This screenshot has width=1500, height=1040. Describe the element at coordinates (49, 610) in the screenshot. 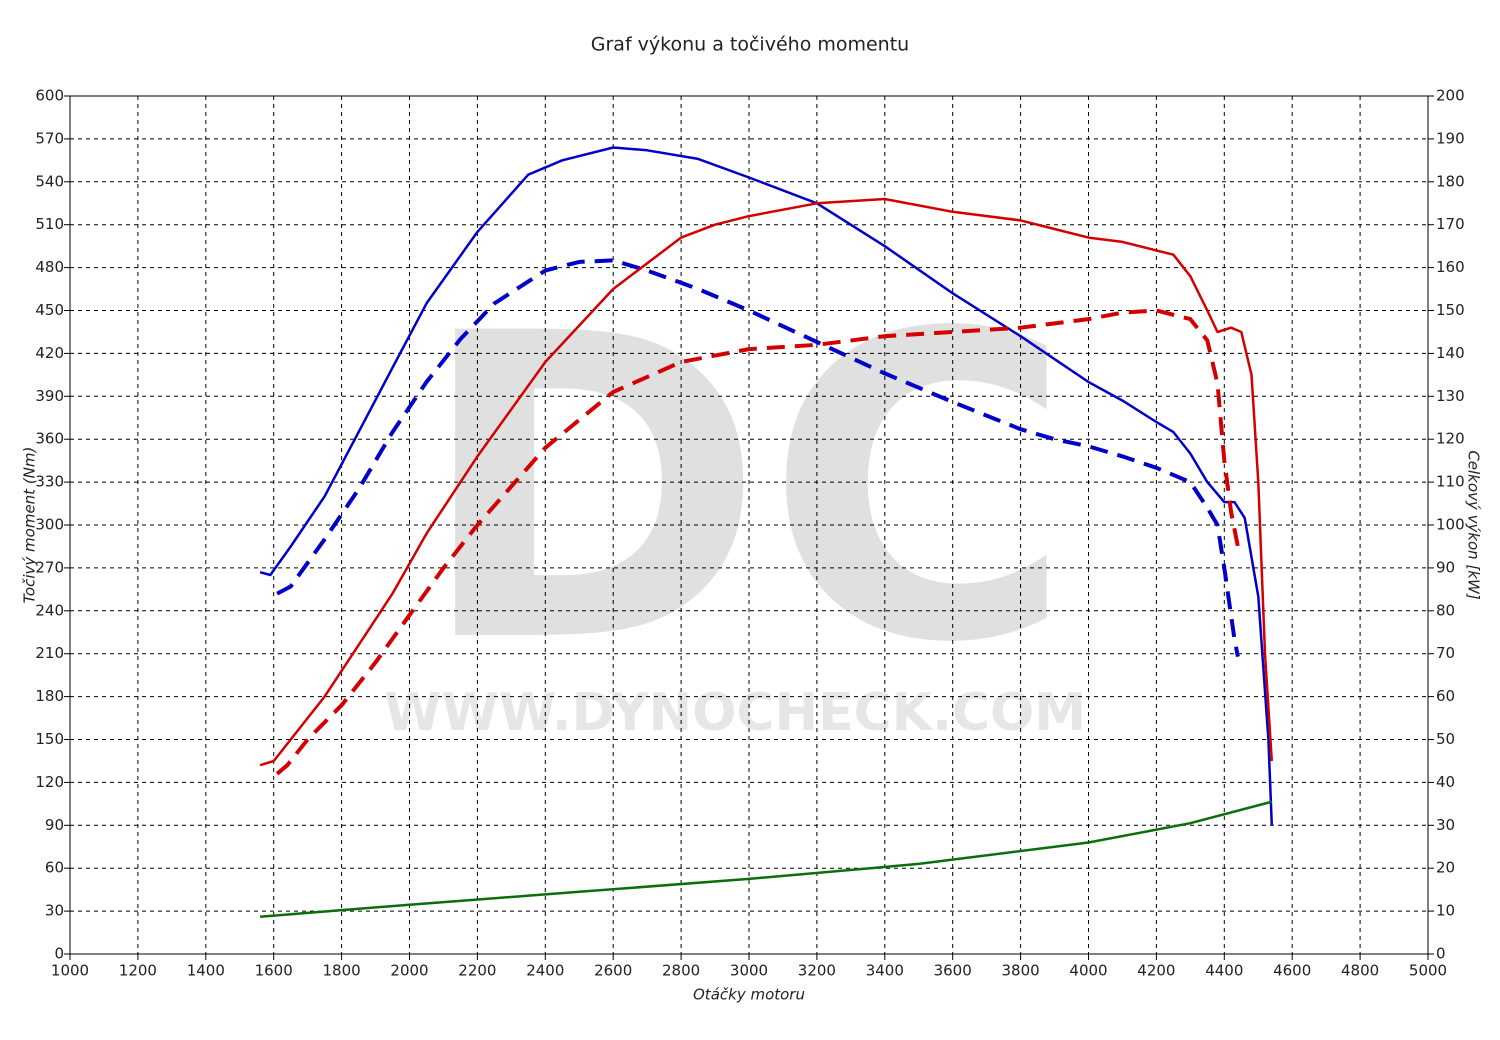

I see `y-tick-label: 240` at that location.